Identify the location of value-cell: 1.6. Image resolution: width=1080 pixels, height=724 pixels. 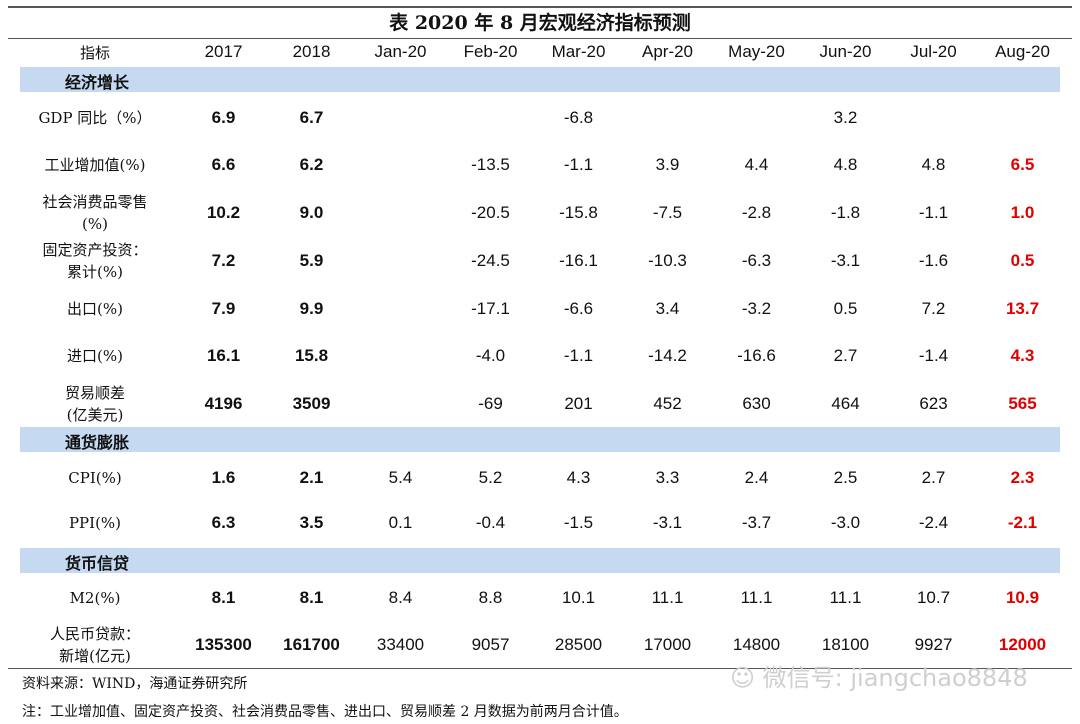
(223, 477).